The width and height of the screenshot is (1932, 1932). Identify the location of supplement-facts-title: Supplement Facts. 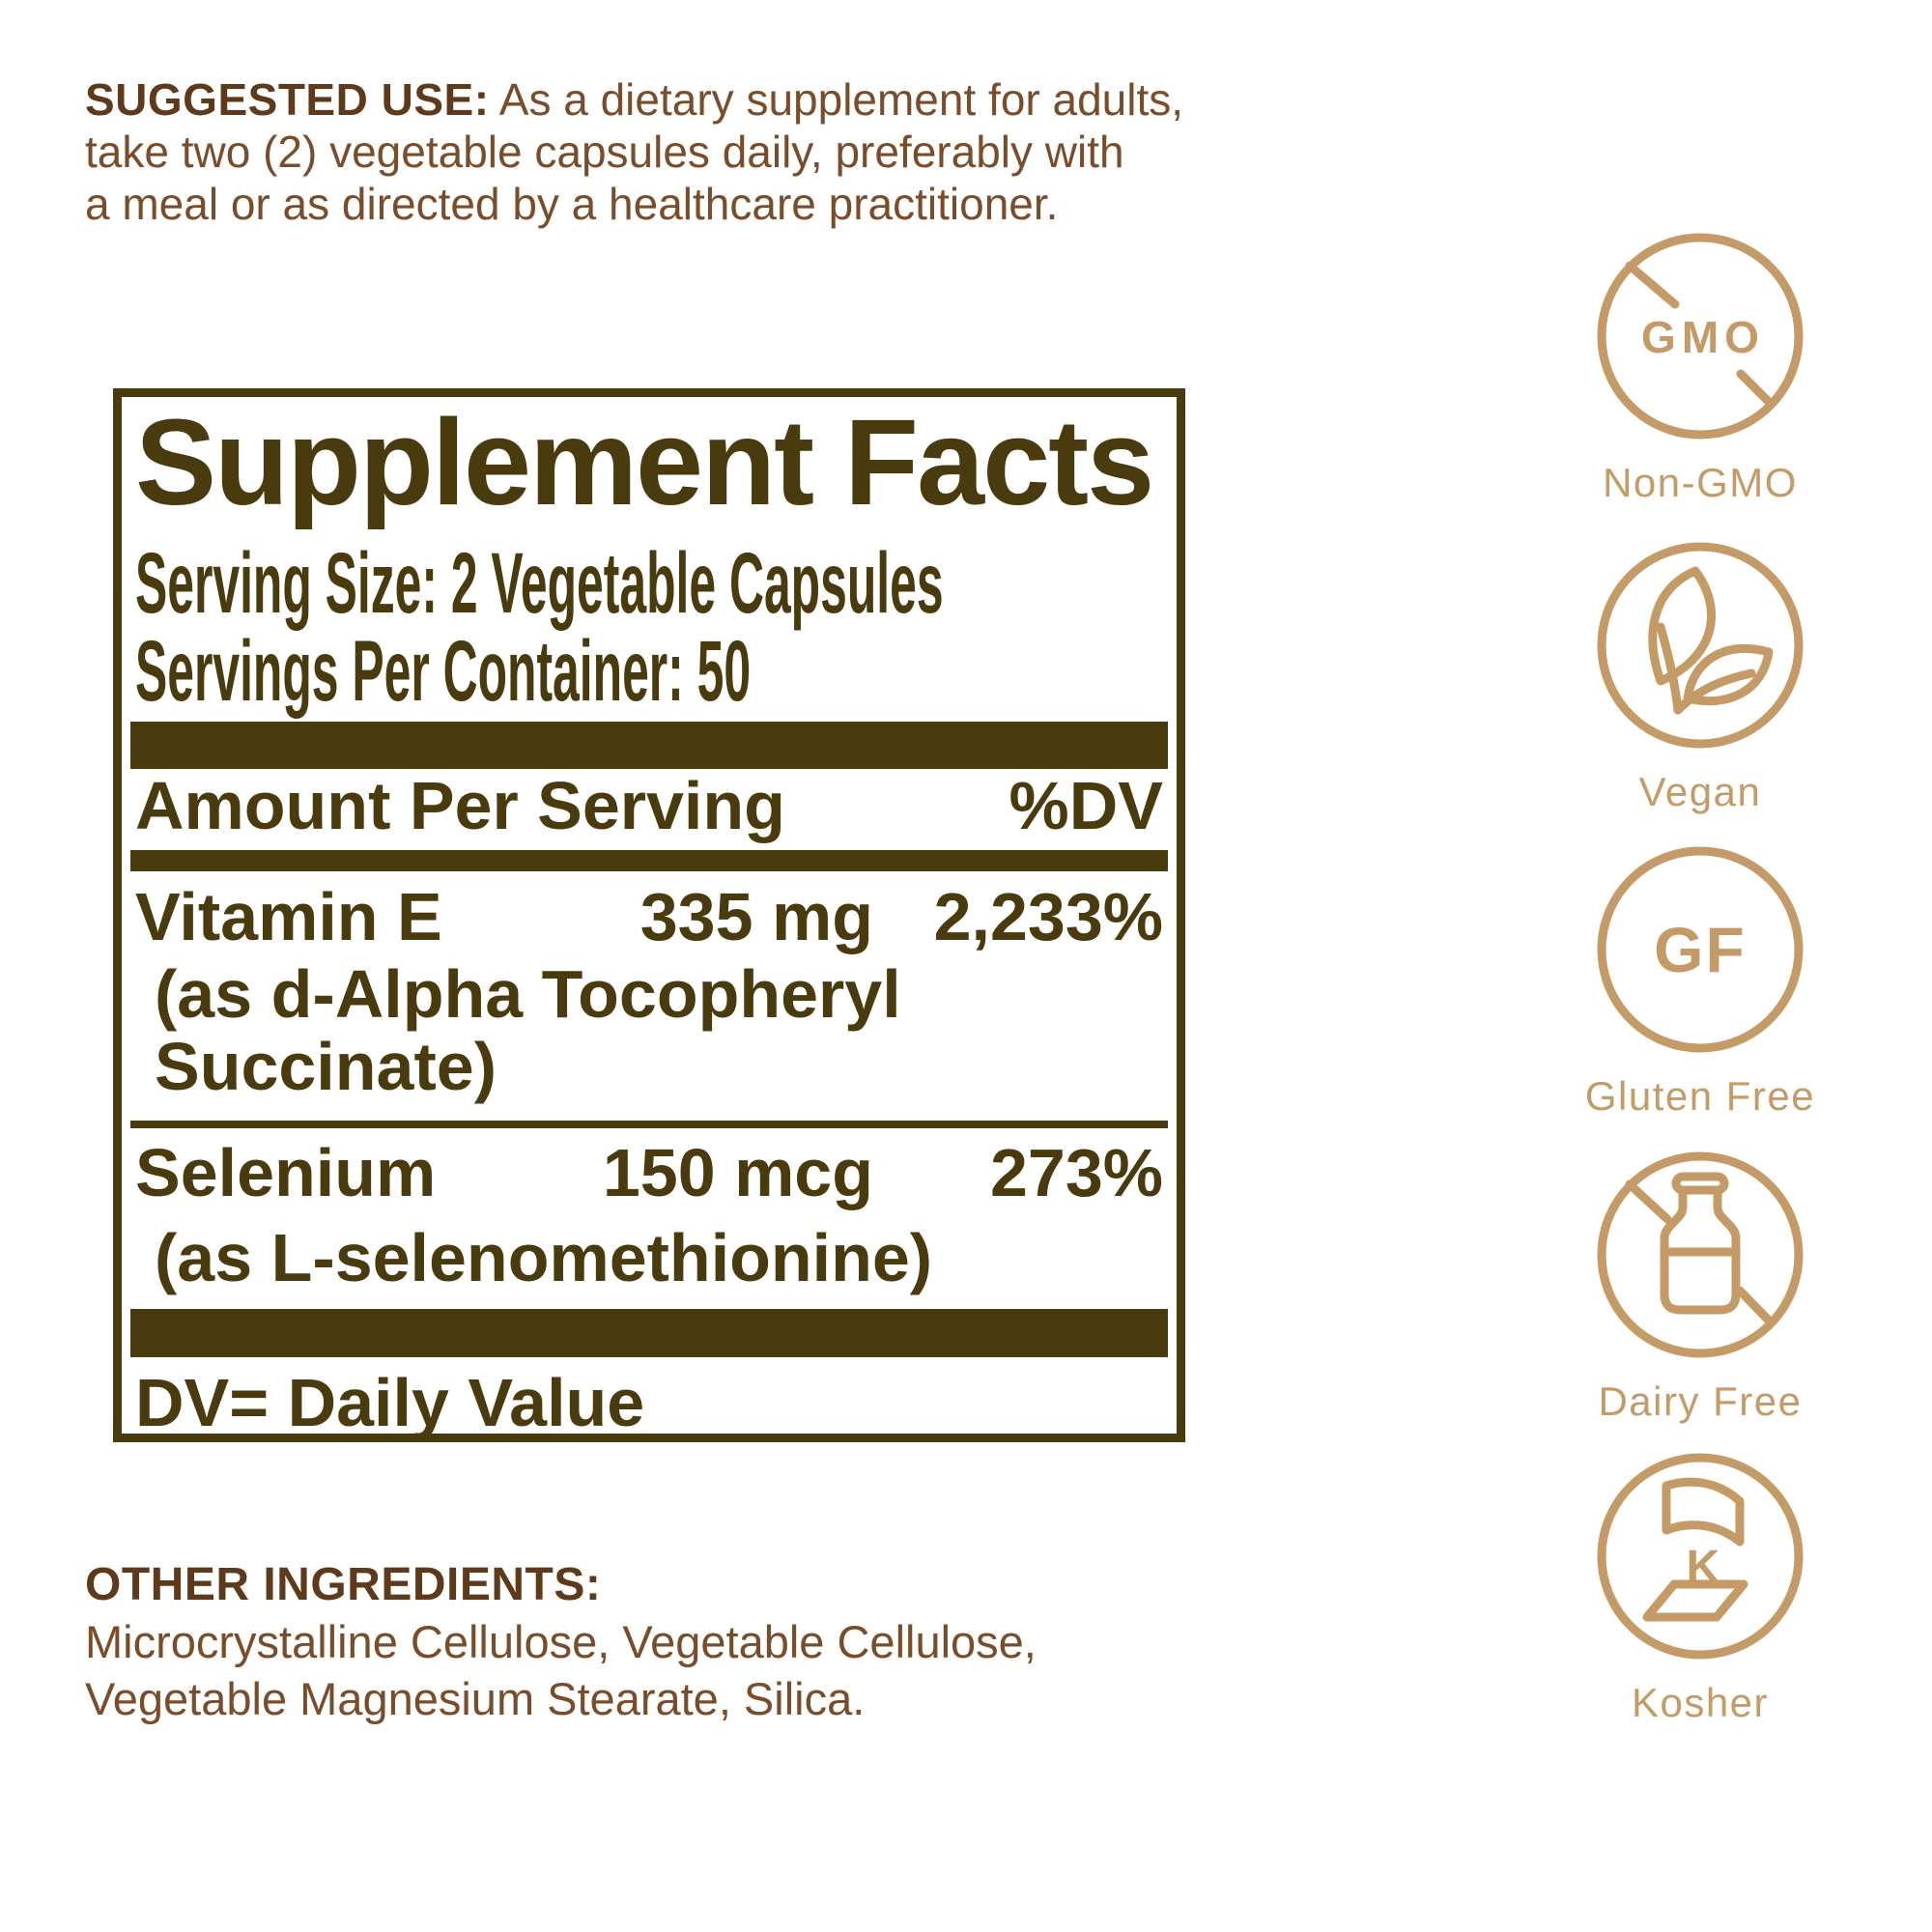
(644, 462).